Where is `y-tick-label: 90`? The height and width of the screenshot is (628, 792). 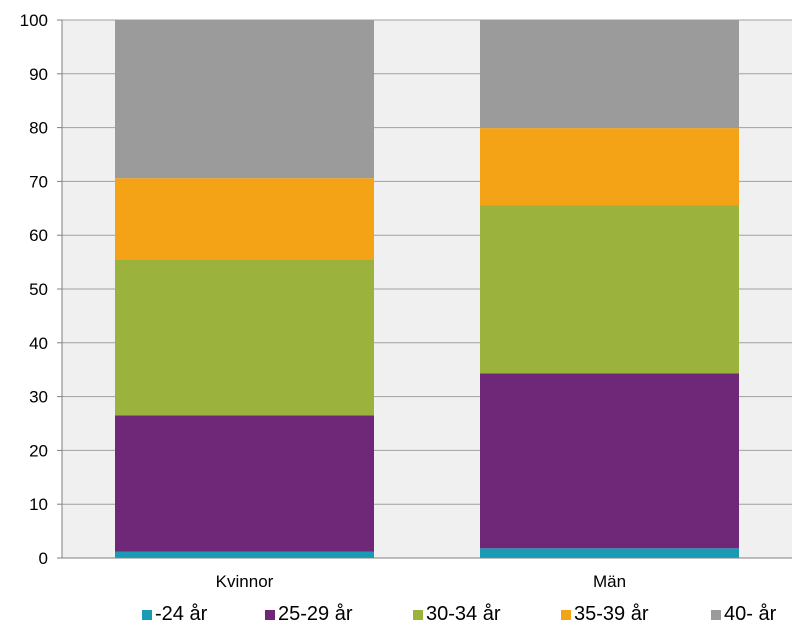 y-tick-label: 90 is located at coordinates (38, 74).